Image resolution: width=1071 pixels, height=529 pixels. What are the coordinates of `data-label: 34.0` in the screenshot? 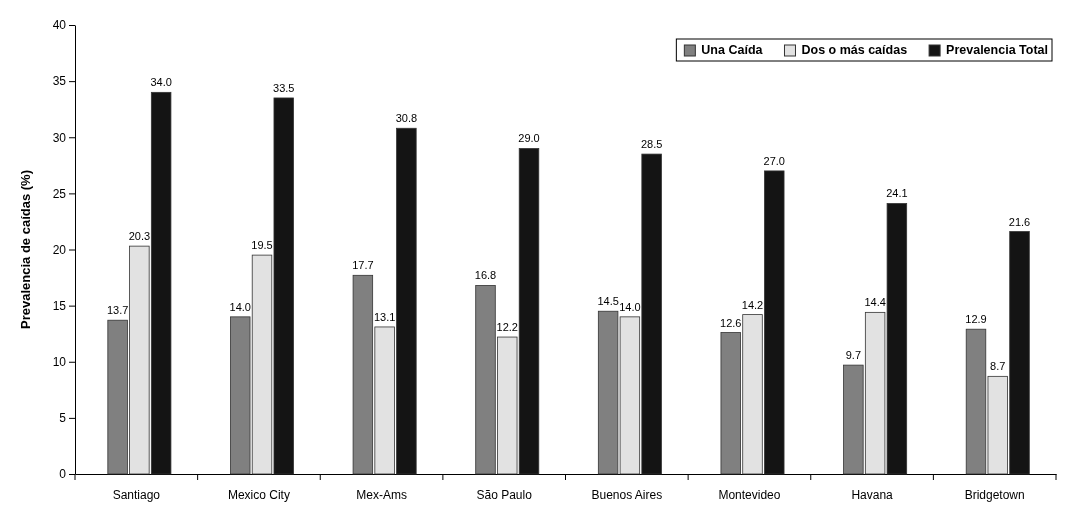 It's located at (161, 82).